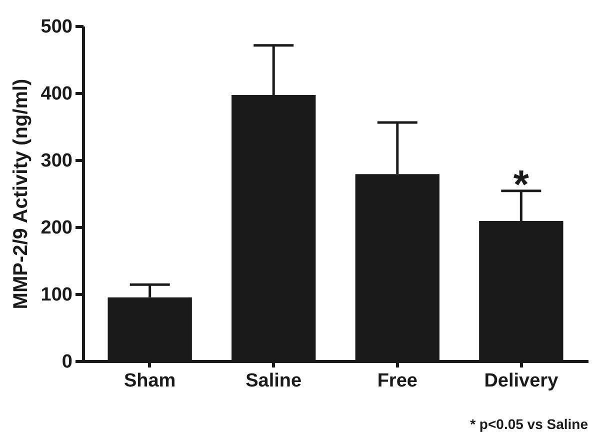 Image resolution: width=610 pixels, height=434 pixels. What do you see at coordinates (397, 381) in the screenshot?
I see `x-tick-label: Free` at bounding box center [397, 381].